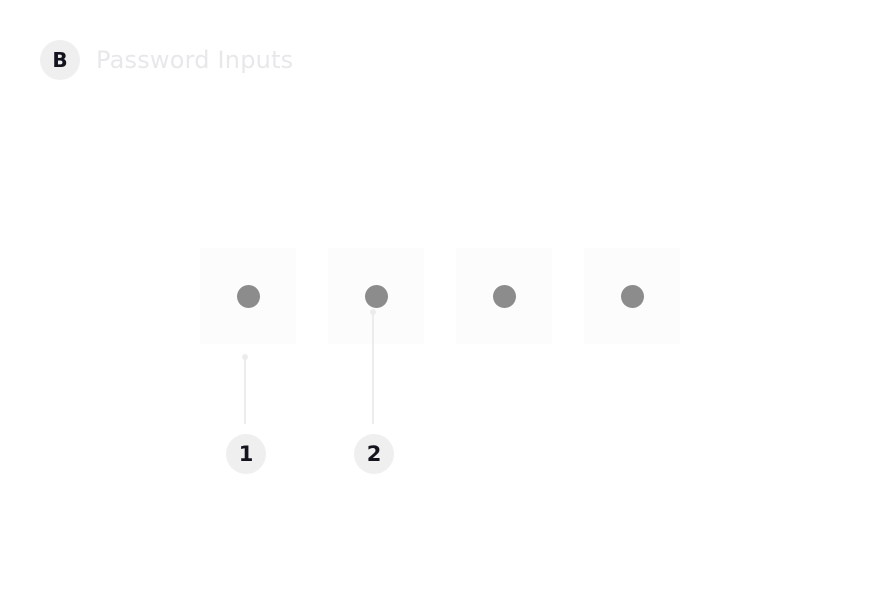 The width and height of the screenshot is (876, 600). Describe the element at coordinates (60, 60) in the screenshot. I see `section-badge: B` at that location.